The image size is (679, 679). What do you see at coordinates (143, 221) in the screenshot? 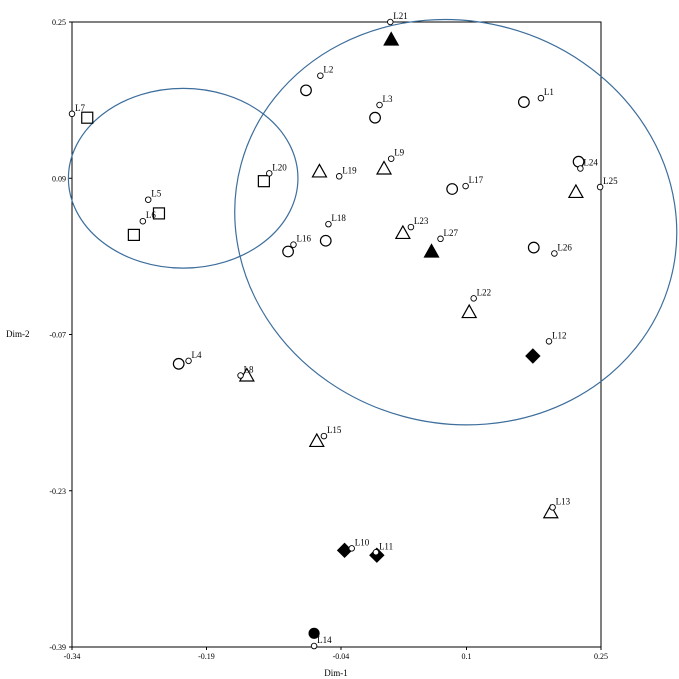
I see `point-l6` at bounding box center [143, 221].